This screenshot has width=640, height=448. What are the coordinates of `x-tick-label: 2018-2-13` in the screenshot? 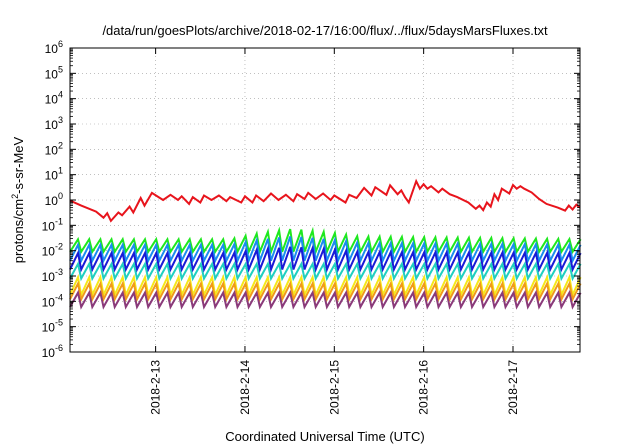 It's located at (156, 387).